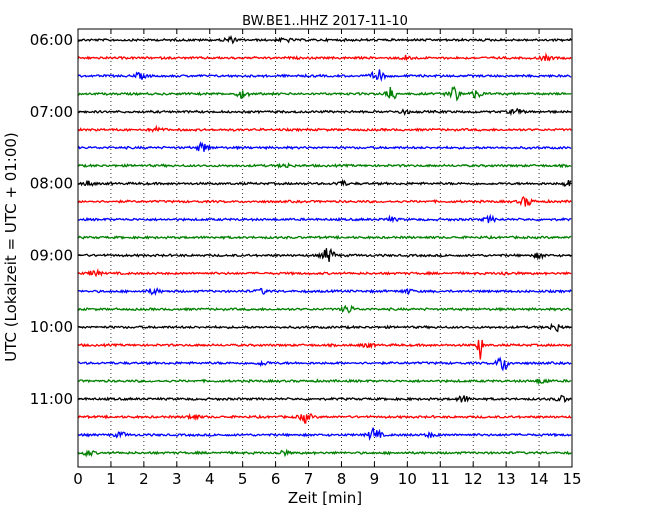 This screenshot has width=650, height=520. Describe the element at coordinates (51, 40) in the screenshot. I see `y-tick-label: 06:00` at that location.